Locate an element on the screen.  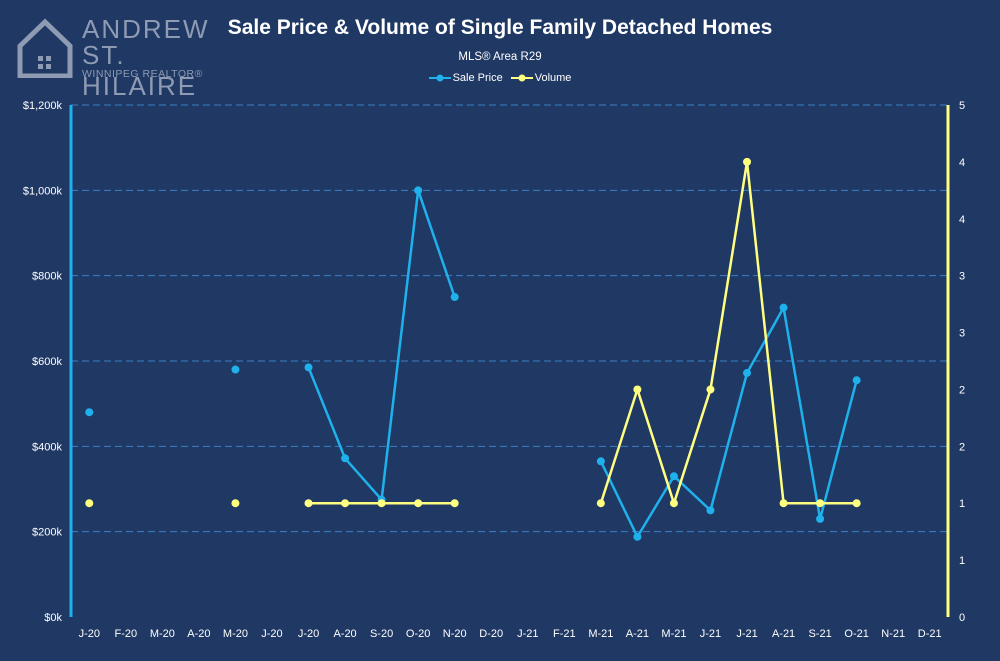
y-left-tick-label: $1,200k is located at coordinates (43, 106).